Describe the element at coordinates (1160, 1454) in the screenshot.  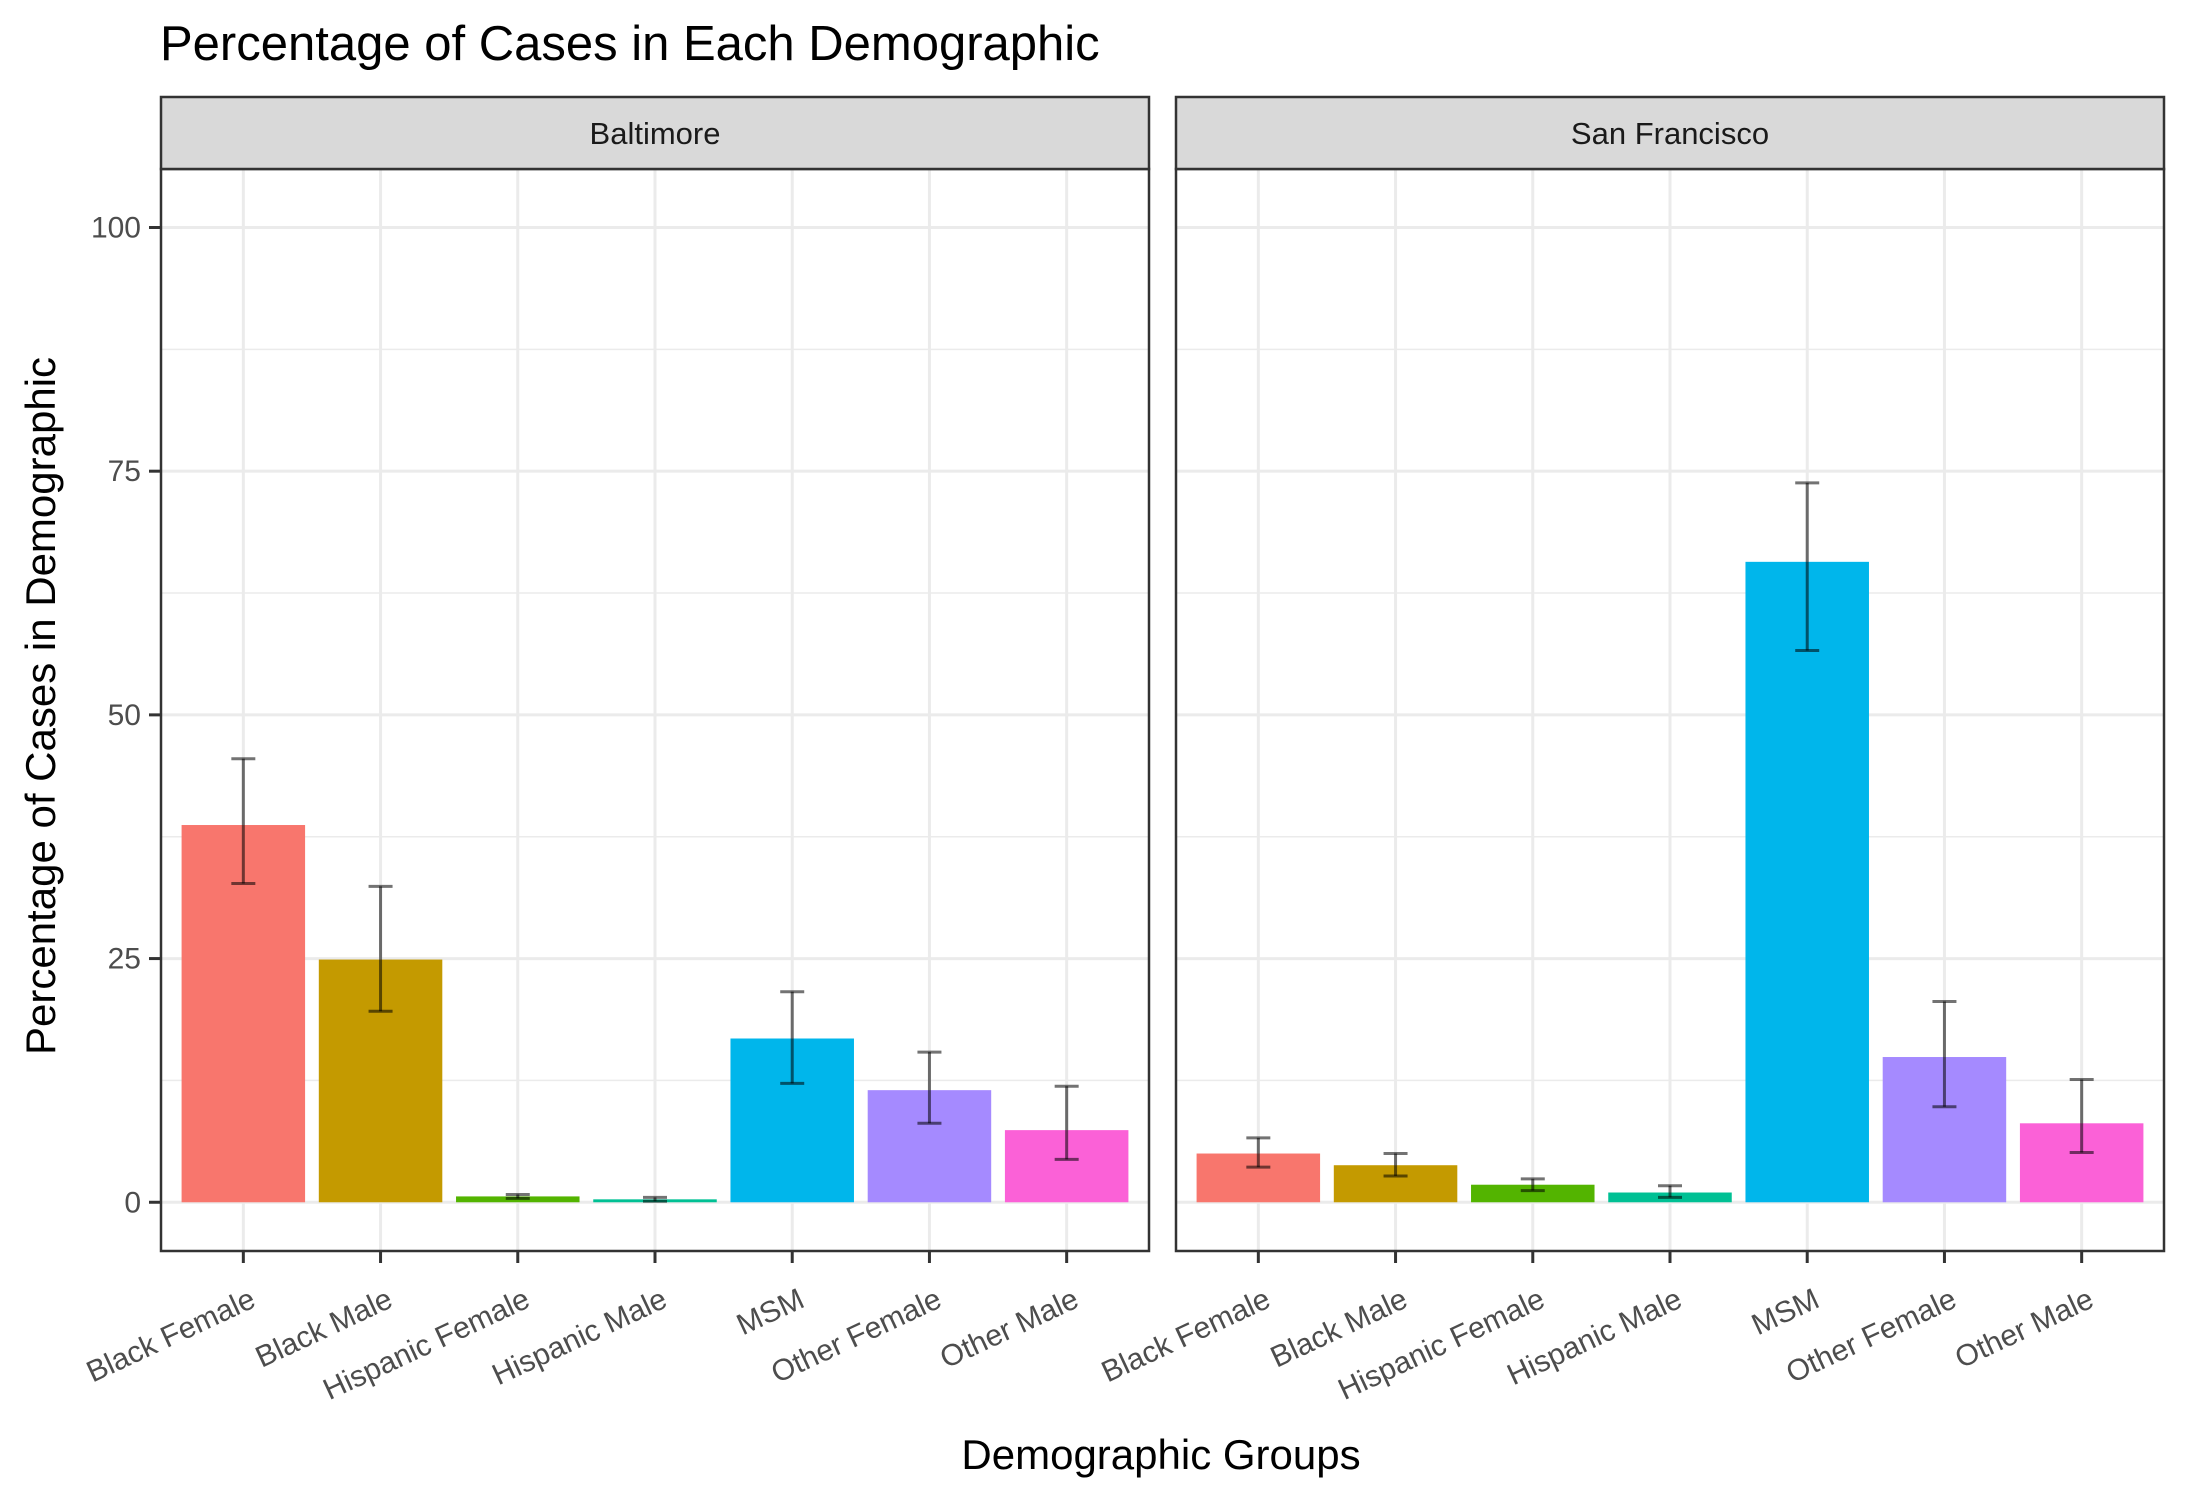
I see `x-axis-title: Demographic Groups` at that location.